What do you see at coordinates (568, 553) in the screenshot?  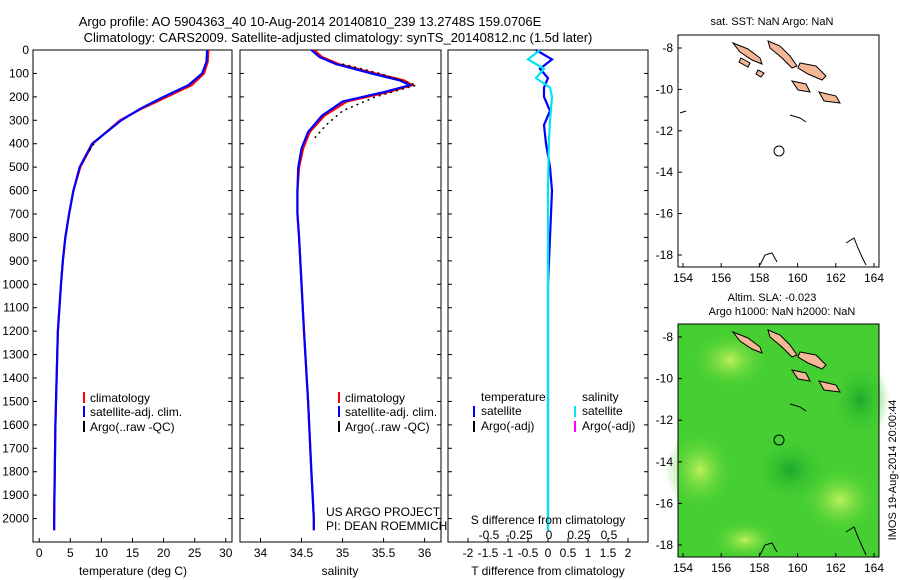 I see `x-tick-label: 0.5` at bounding box center [568, 553].